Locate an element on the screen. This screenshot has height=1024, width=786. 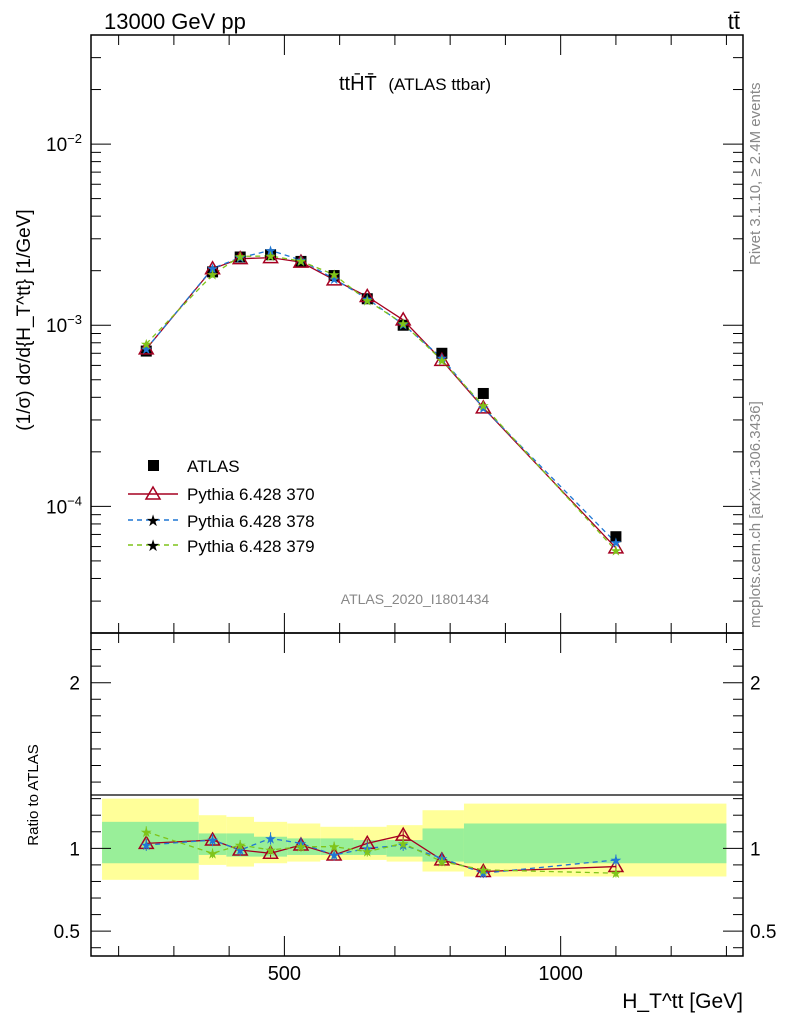
header-right-label: tt̄ is located at coordinates (734, 21).